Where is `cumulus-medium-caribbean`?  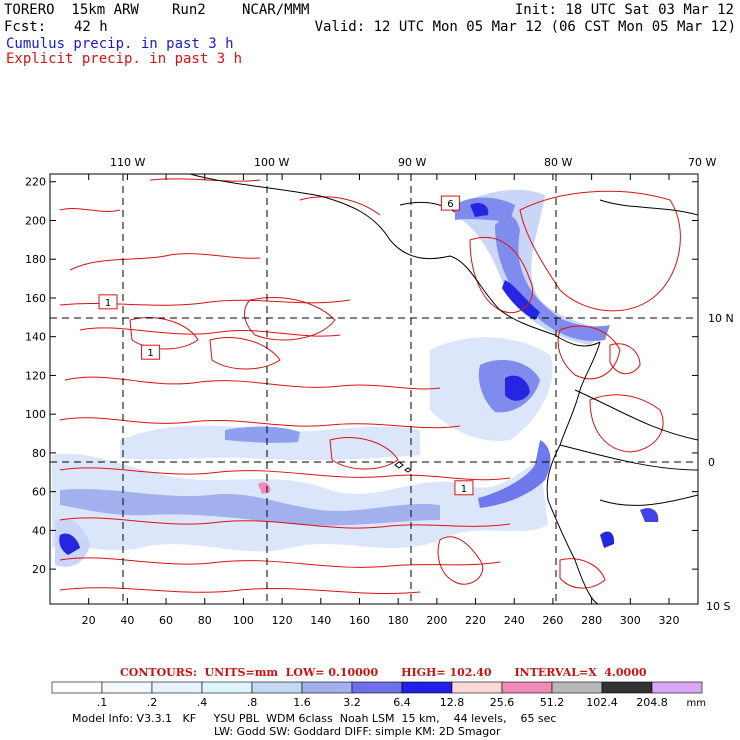 cumulus-medium-caribbean is located at coordinates (552, 278).